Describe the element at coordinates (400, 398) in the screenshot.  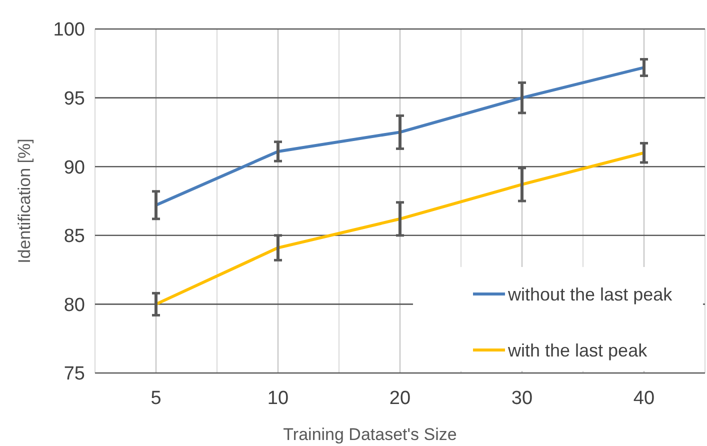
I see `x-tick-label: 20` at that location.